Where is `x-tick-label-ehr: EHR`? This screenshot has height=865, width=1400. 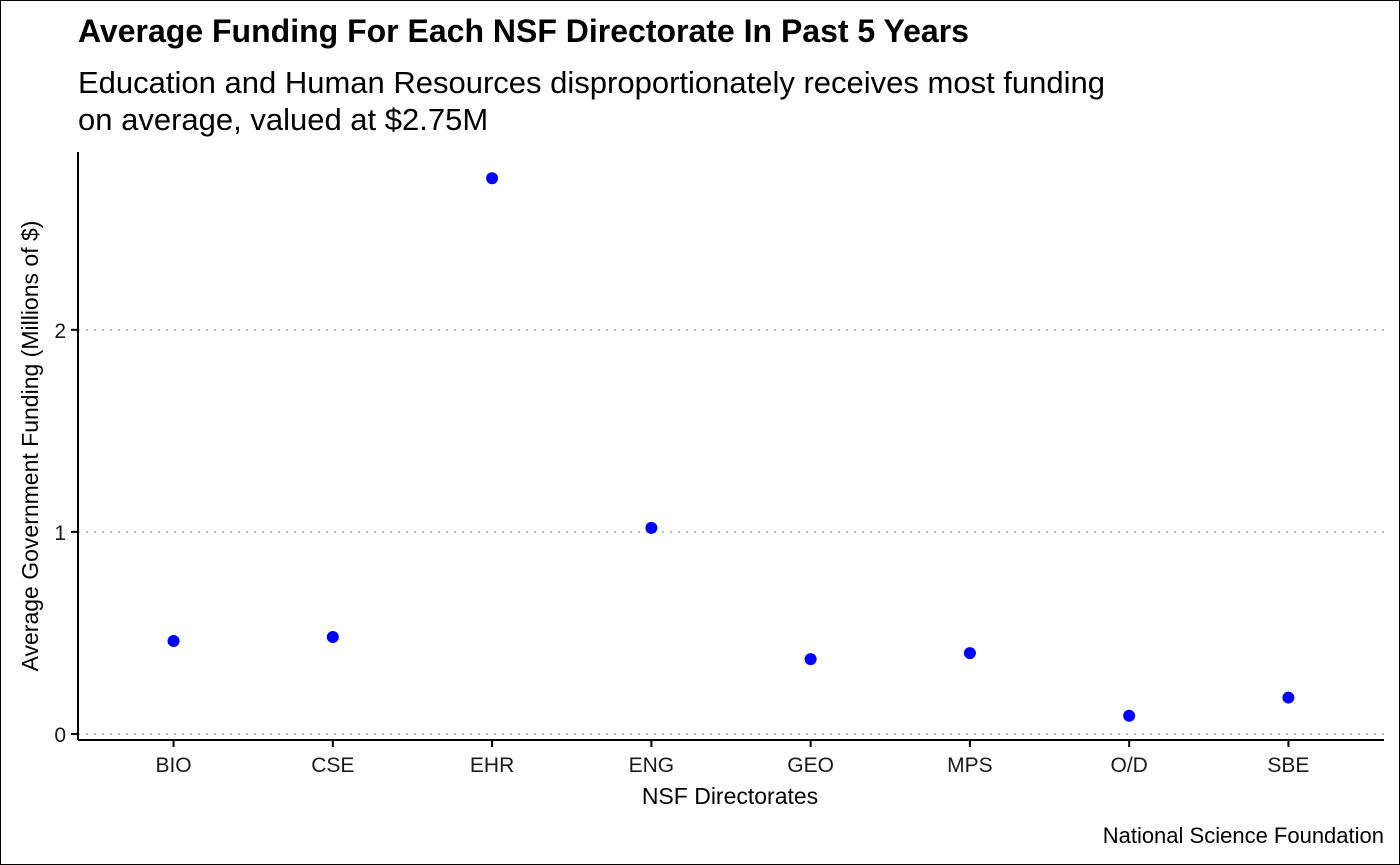 x-tick-label-ehr: EHR is located at coordinates (492, 765).